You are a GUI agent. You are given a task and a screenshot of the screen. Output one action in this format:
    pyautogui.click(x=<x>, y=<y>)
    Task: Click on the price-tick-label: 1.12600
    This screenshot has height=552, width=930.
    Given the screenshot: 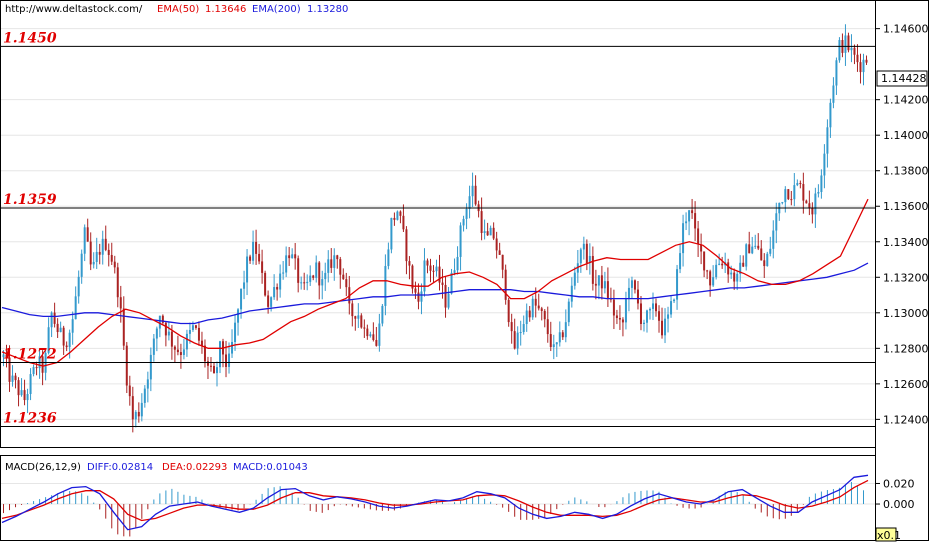 What is the action you would take?
    pyautogui.click(x=906, y=384)
    